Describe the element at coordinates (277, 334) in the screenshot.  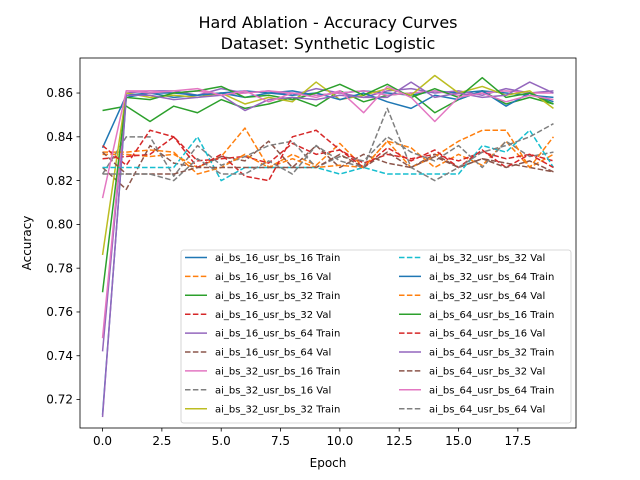
I see `legend-label: ai_bs_16_usr_bs_64 Train` at that location.